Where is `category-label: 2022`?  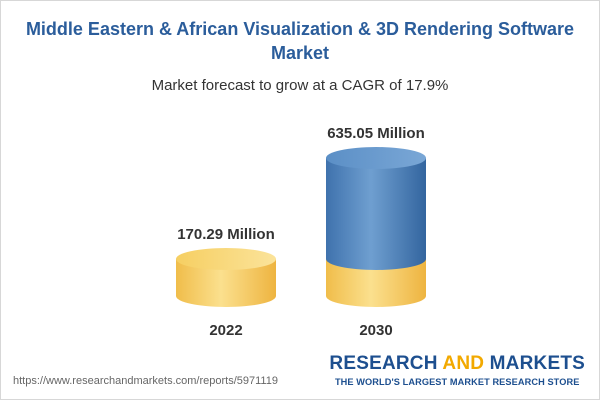
category-label: 2022 is located at coordinates (225, 330).